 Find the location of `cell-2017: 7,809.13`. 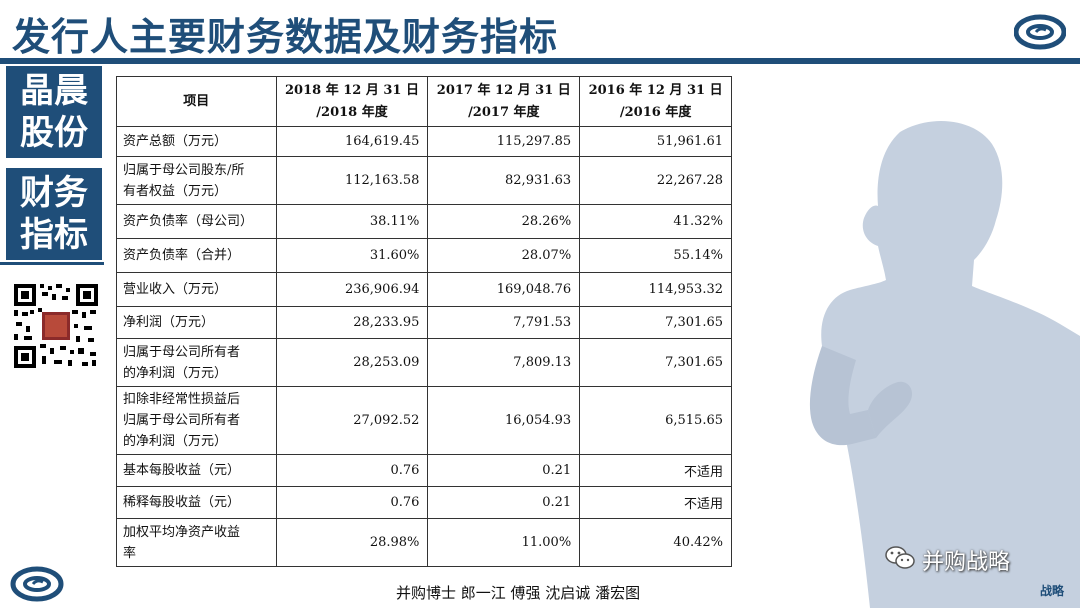

cell-2017: 7,809.13 is located at coordinates (504, 362).